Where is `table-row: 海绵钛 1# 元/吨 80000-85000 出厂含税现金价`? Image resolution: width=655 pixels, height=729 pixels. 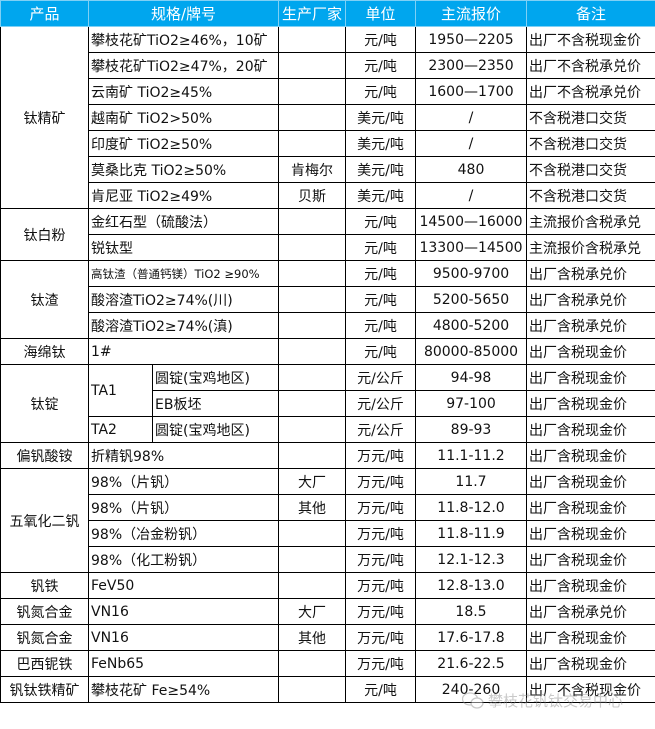 table-row: 海绵钛 1# 元/吨 80000-85000 出厂含税现金价 is located at coordinates (327, 351).